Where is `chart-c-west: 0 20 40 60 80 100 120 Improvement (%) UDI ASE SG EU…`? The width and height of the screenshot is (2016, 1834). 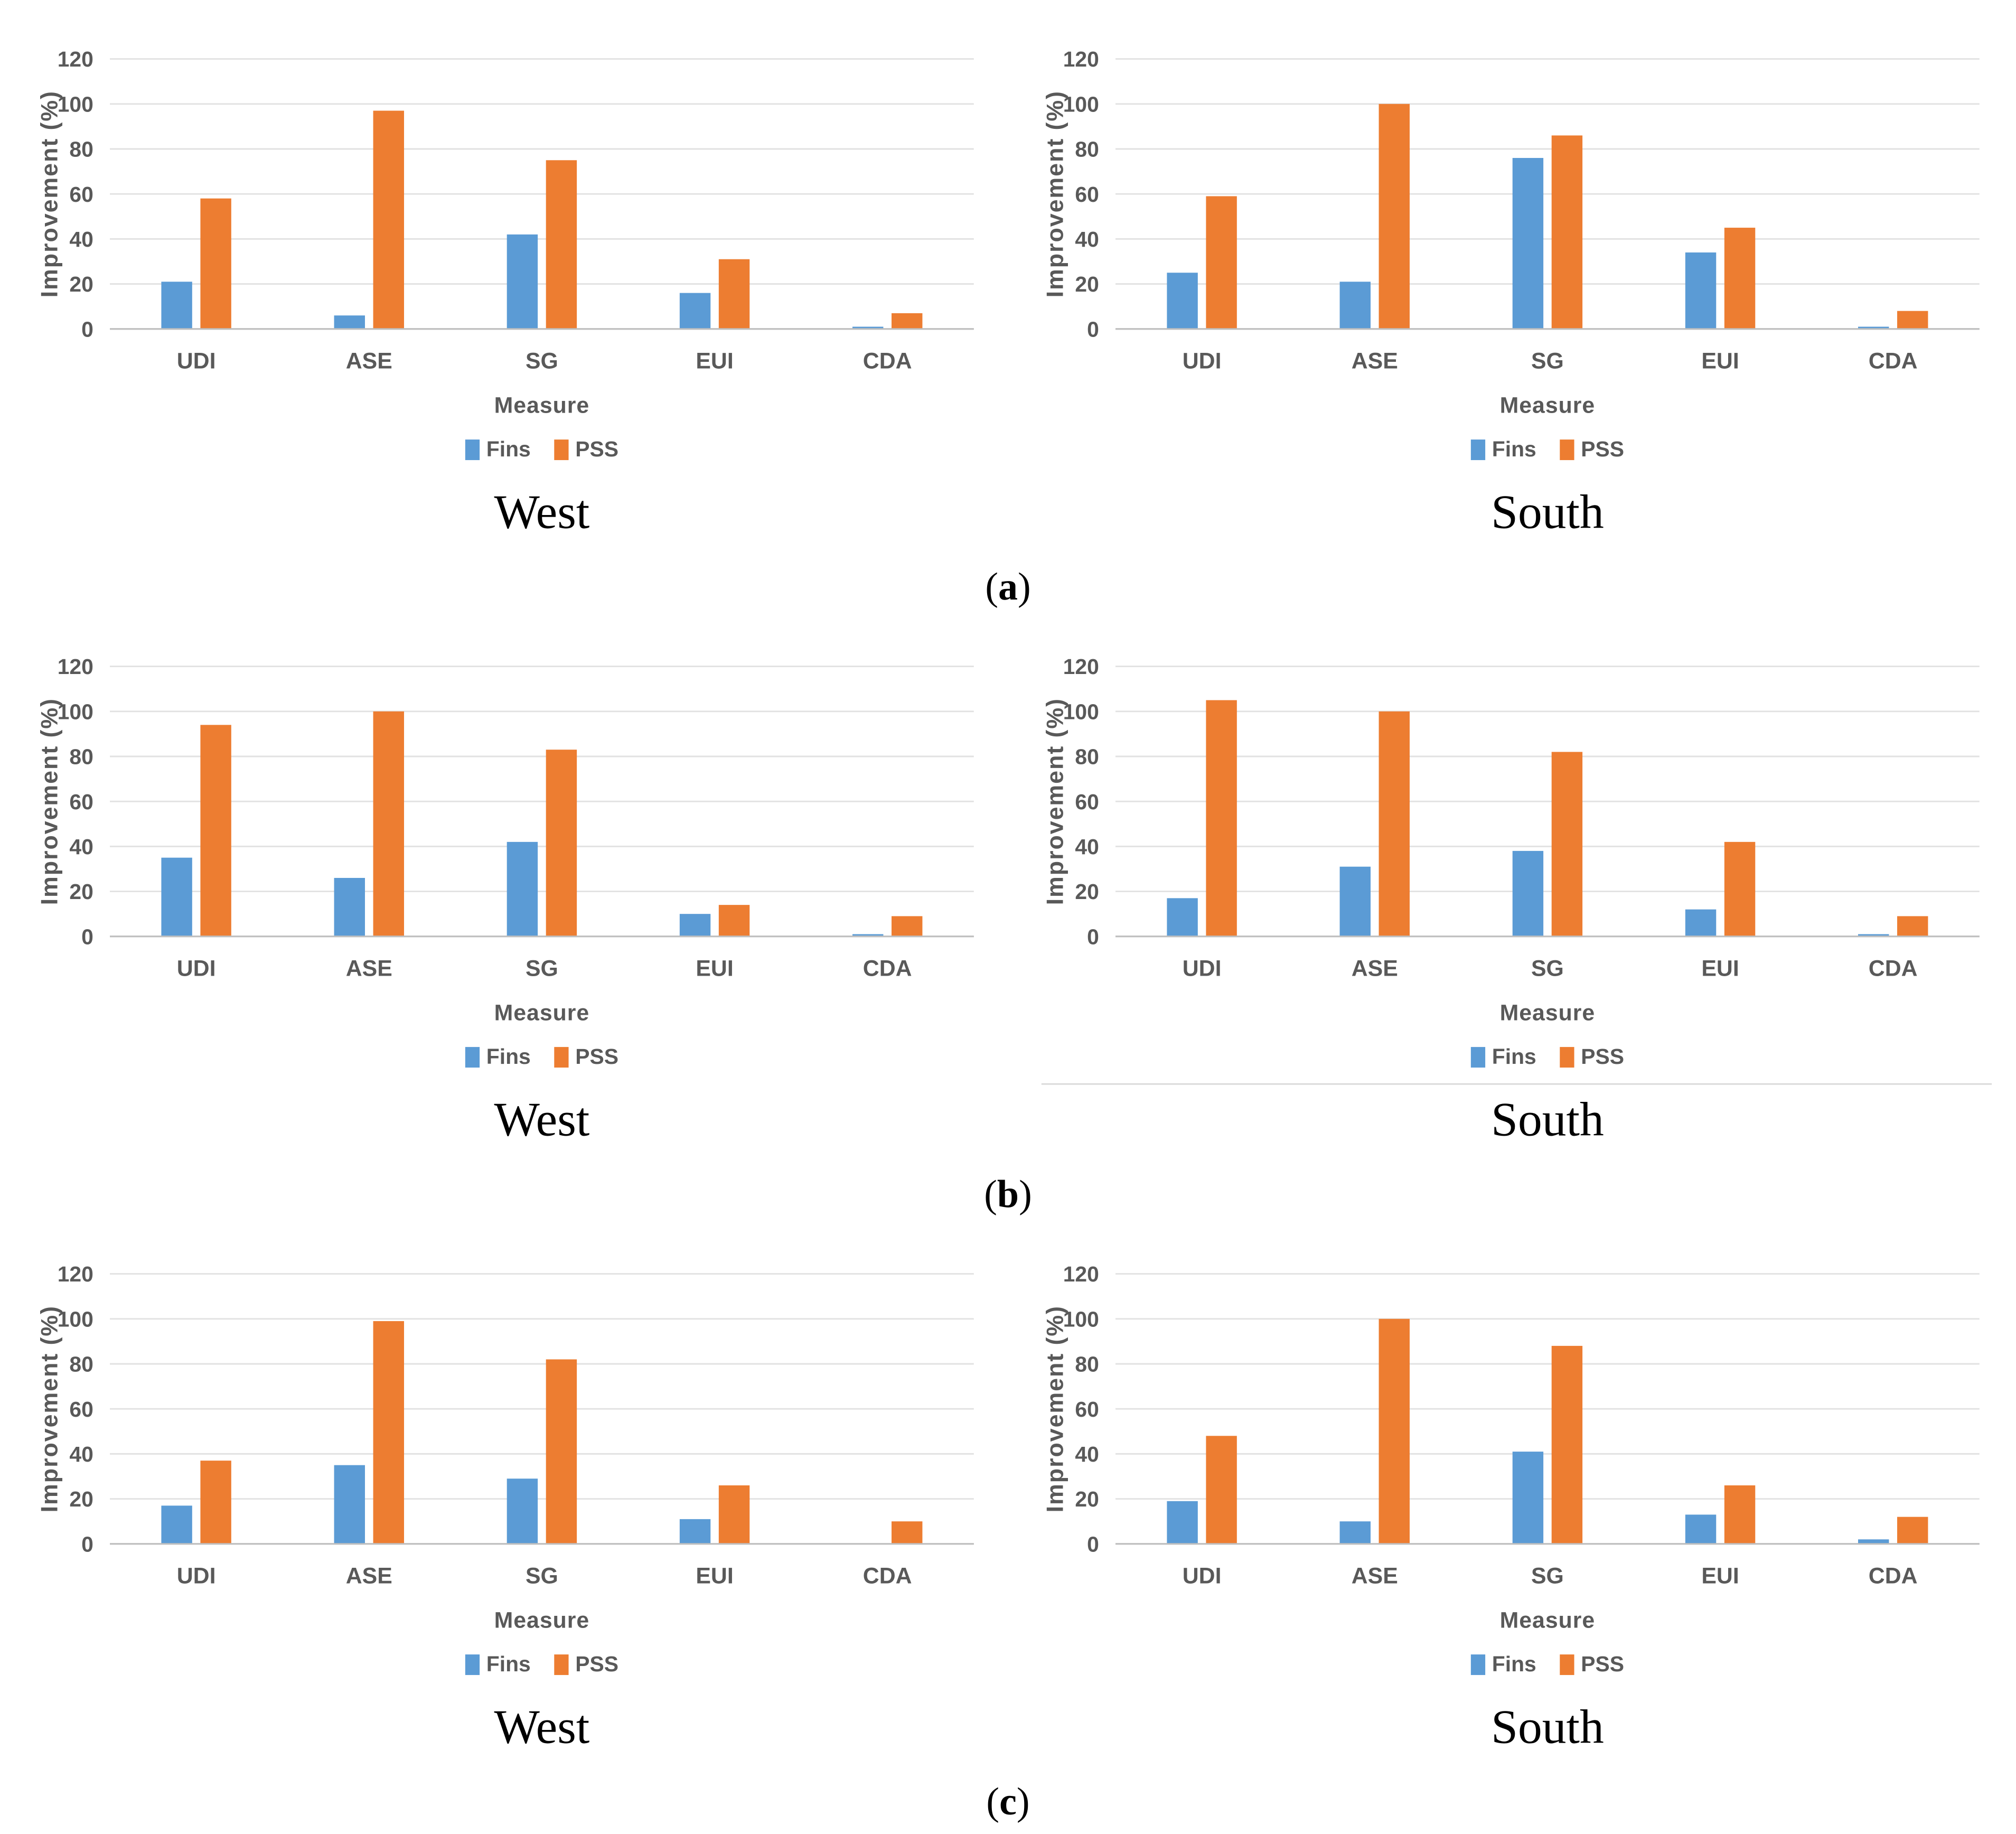
chart-c-west: 0 20 40 60 80 100 120 Improvement (%) UDI ASE SG EU… is located at coordinates (511, 1500).